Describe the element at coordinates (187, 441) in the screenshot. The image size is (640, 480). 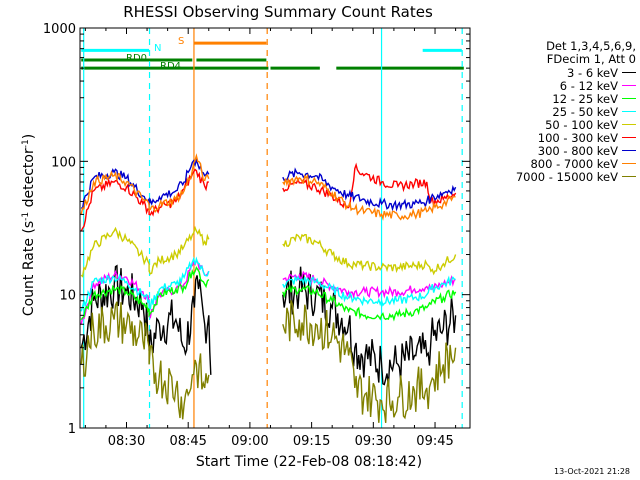
I see `x-tick-label-1: 08:45` at that location.